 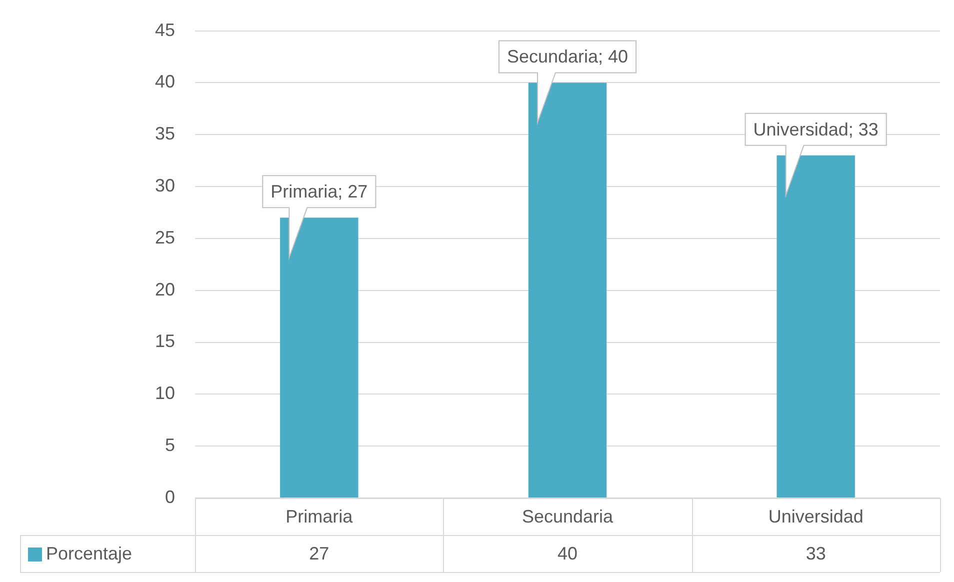 I want to click on x-tick-label: Universidad, so click(x=816, y=516).